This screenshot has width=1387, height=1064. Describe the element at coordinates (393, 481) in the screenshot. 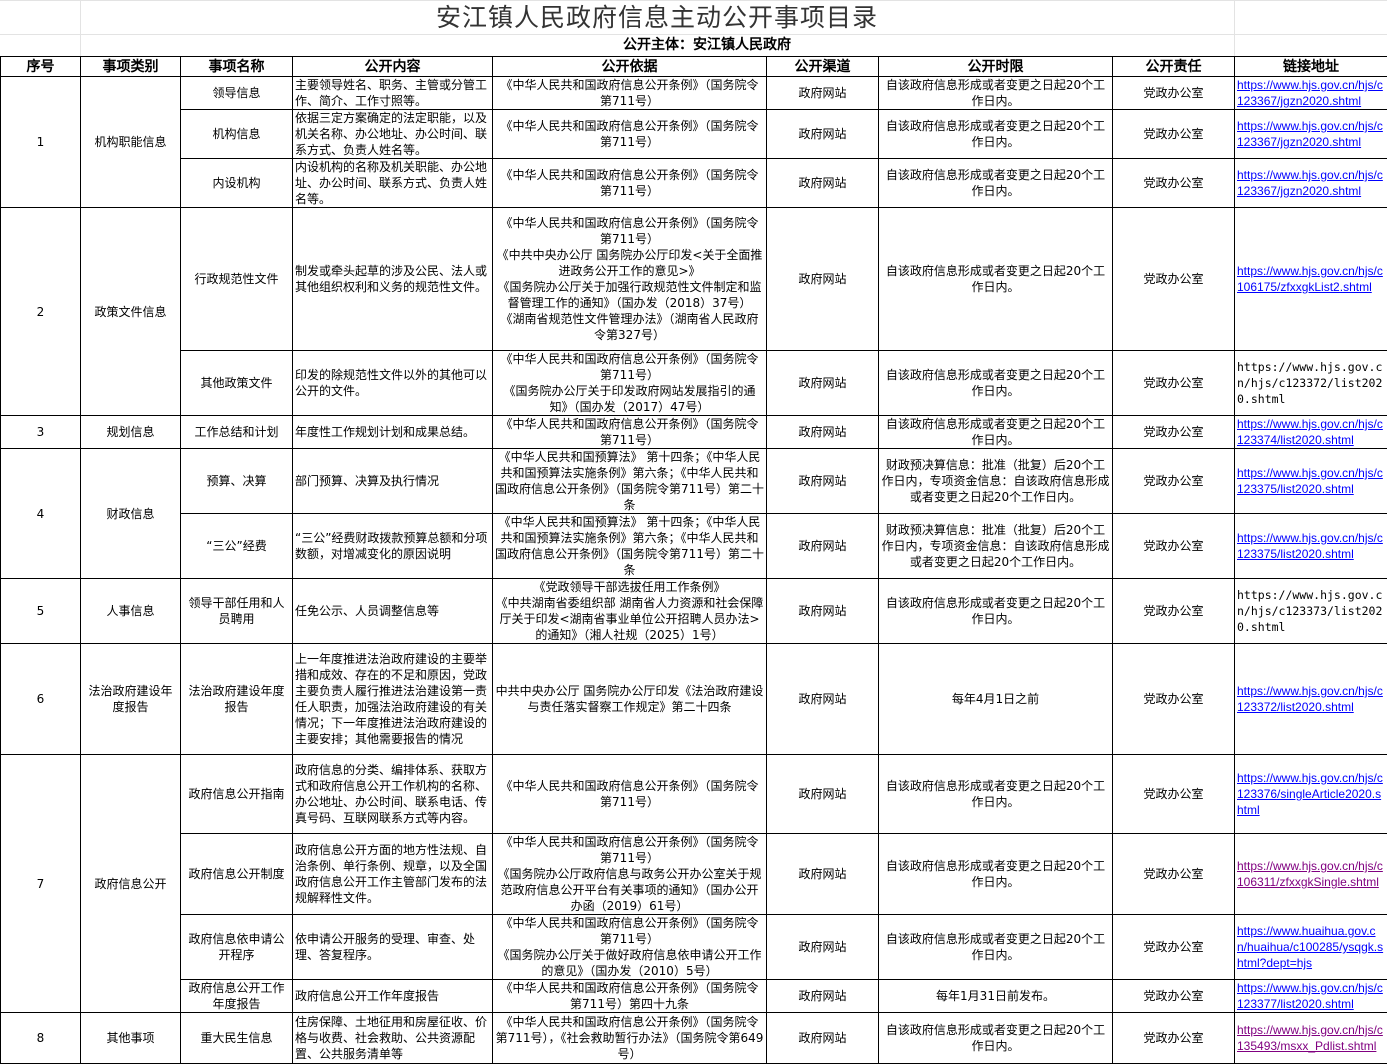

I see `item-content: 部门预算、决算及执行情况` at that location.